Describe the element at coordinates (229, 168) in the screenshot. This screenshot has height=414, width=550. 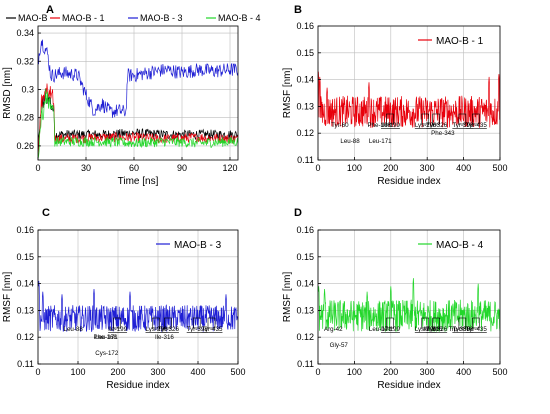
I see `x-tick-label: 120` at that location.